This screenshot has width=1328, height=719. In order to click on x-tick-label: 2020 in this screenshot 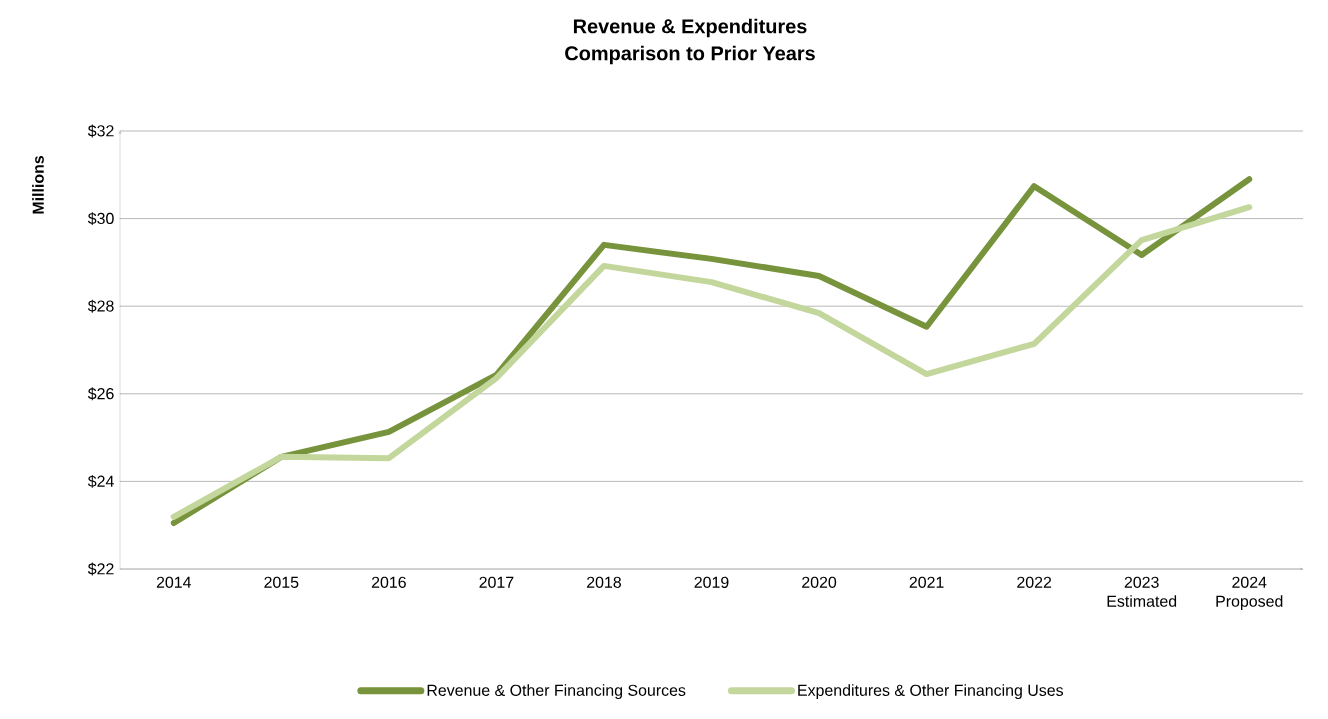, I will do `click(819, 582)`.